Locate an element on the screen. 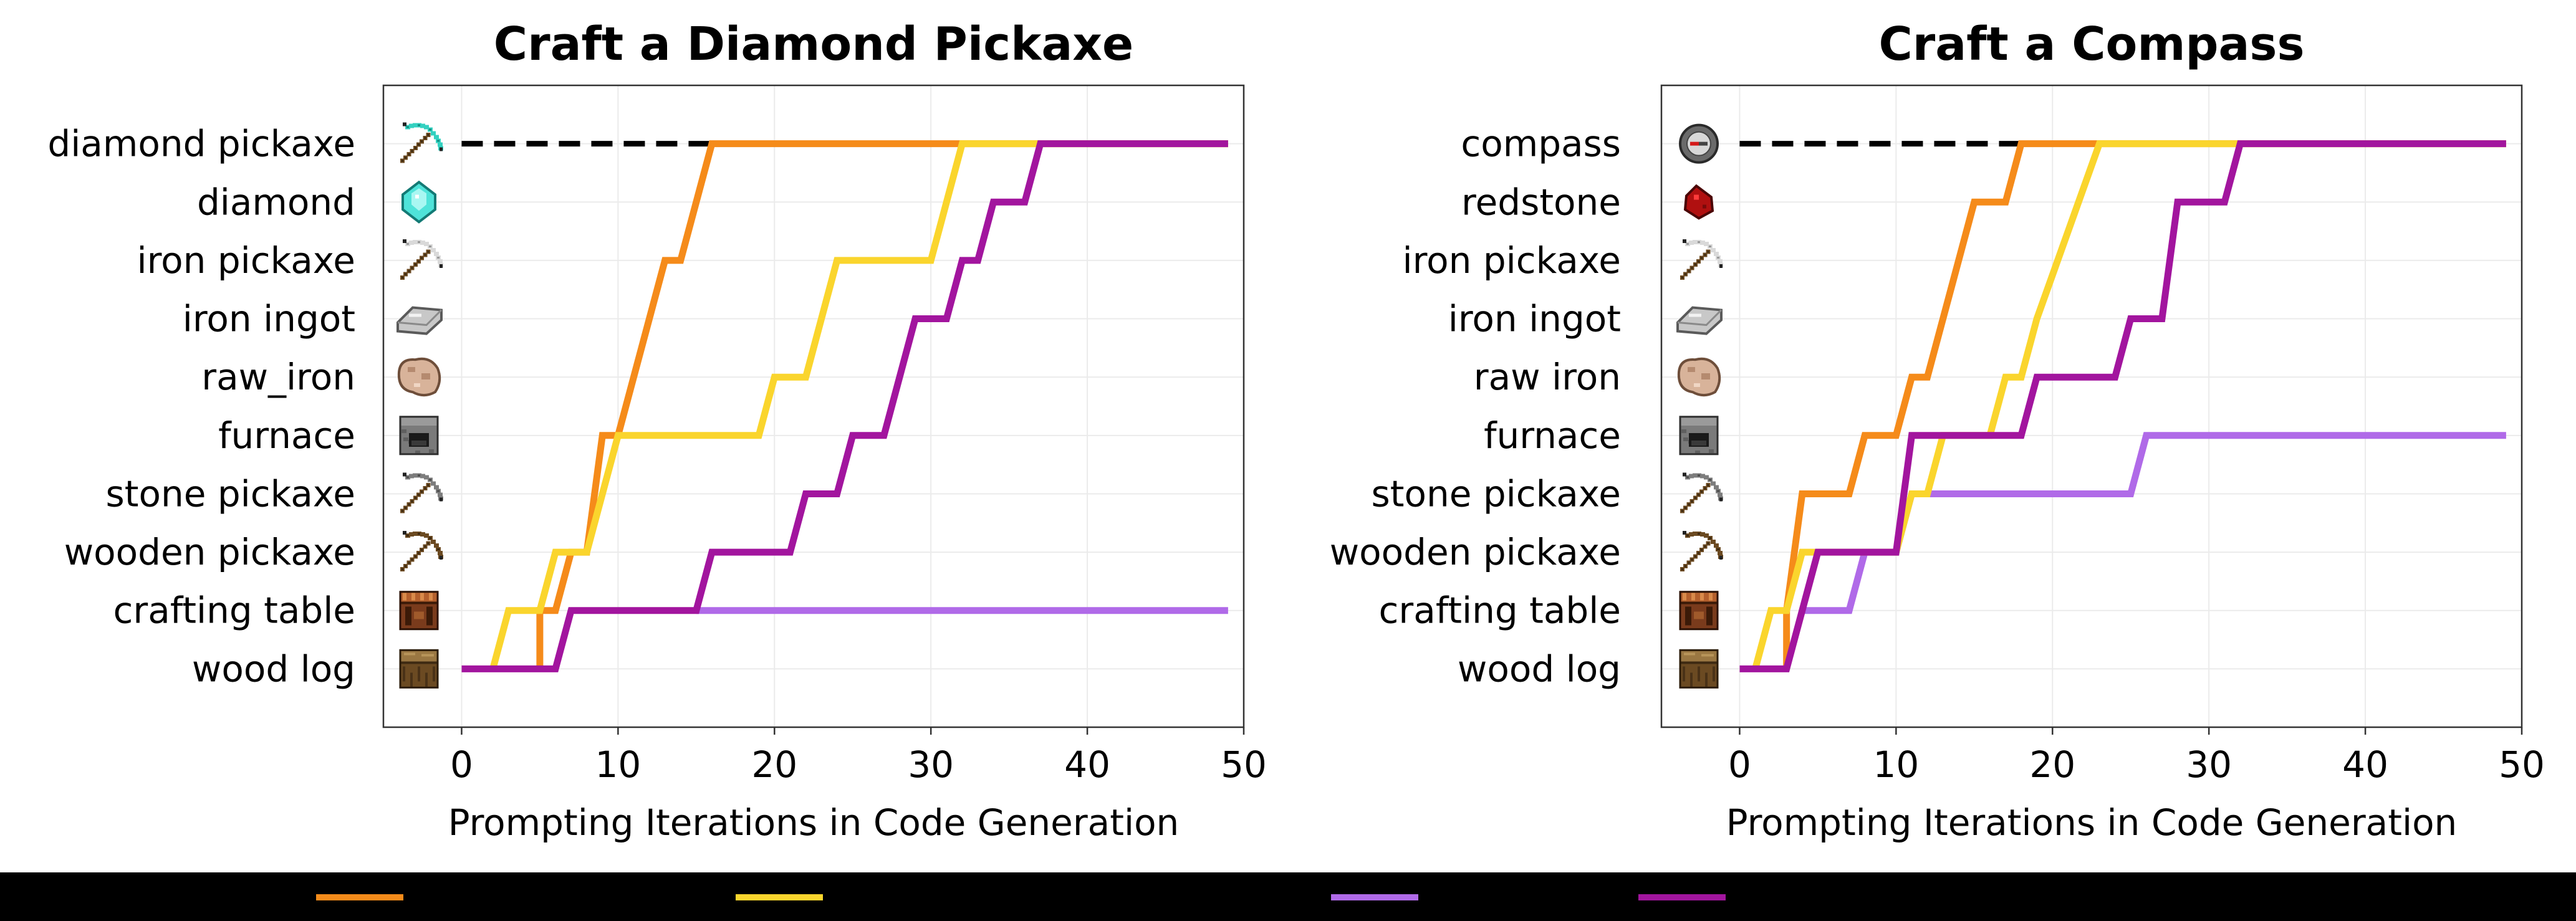  y-tick-label: diamond pickaxe is located at coordinates (201, 144).